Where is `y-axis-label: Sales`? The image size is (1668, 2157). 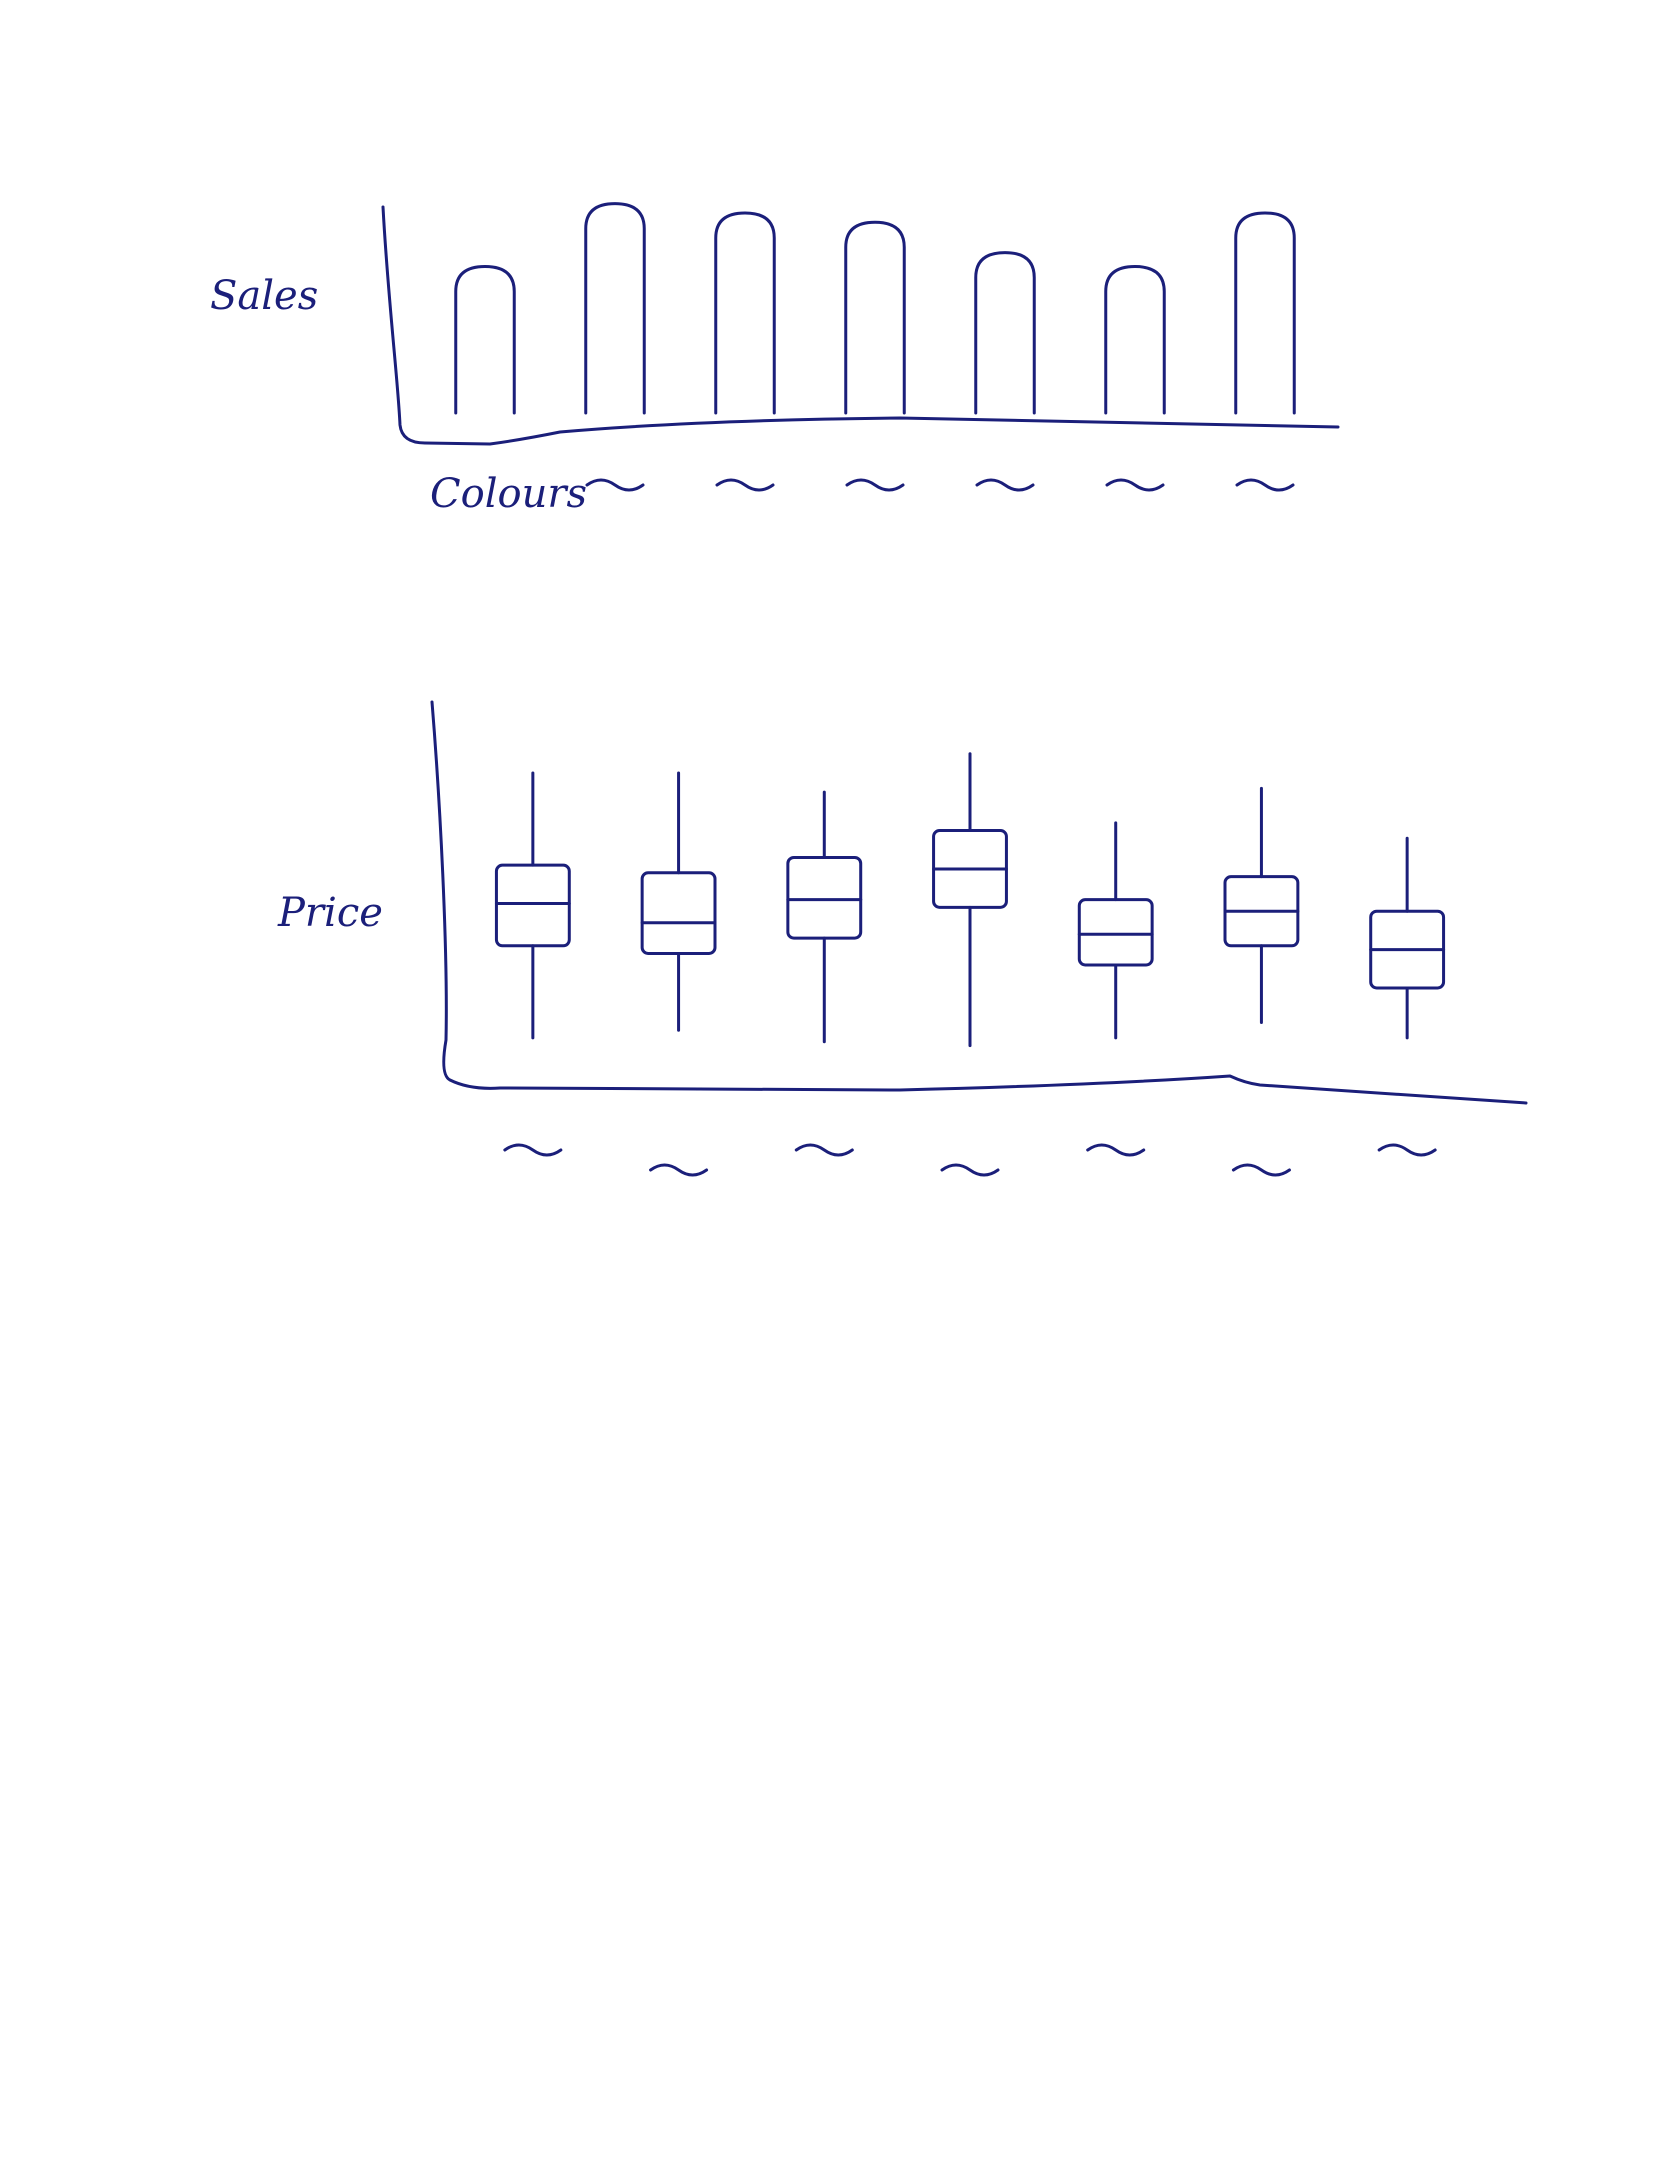 y-axis-label: Sales is located at coordinates (264, 296).